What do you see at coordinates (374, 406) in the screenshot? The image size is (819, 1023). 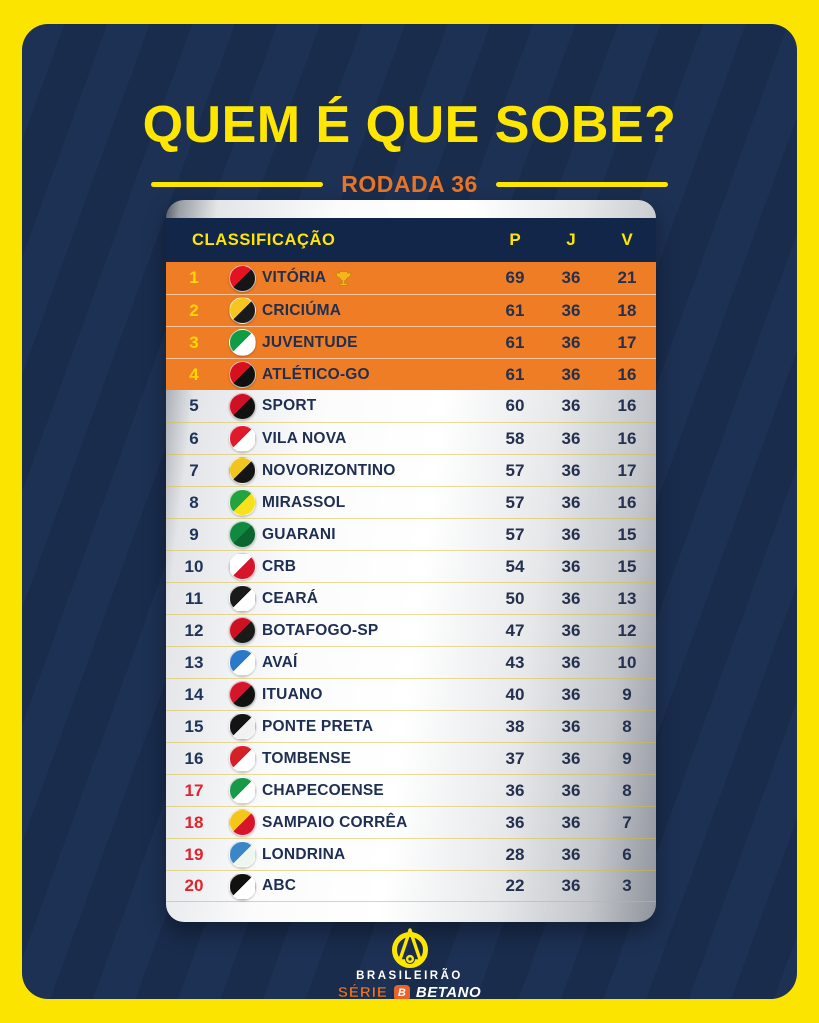 I see `team-cell: SPORT` at bounding box center [374, 406].